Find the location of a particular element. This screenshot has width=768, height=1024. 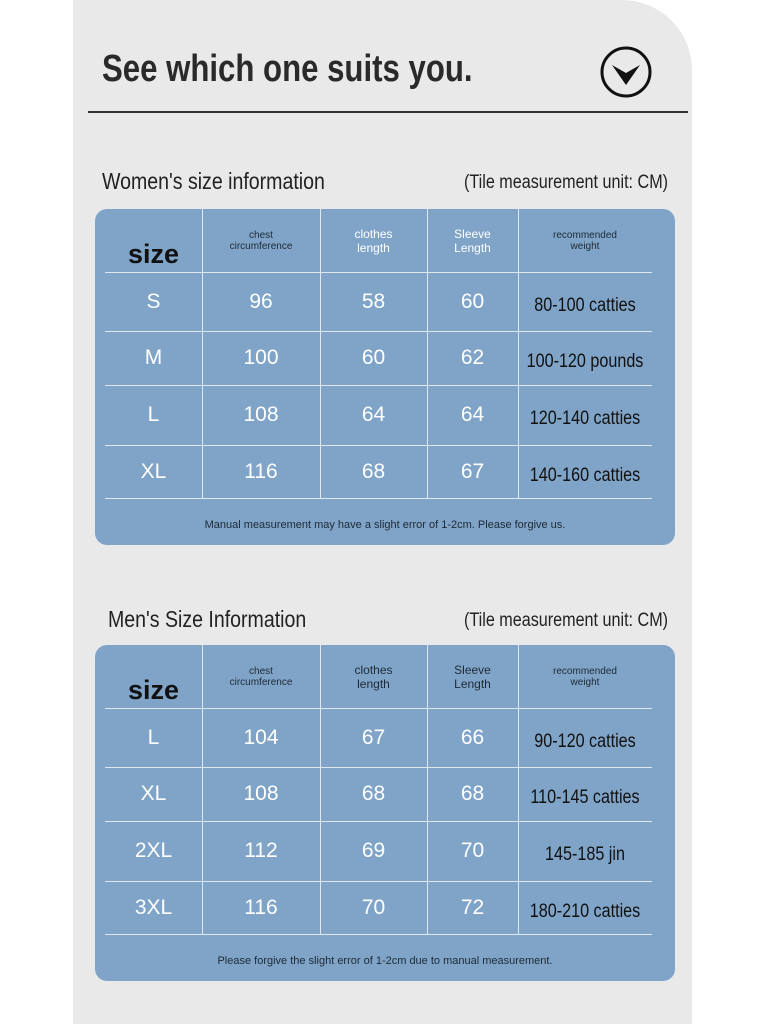

table-cell: 62 is located at coordinates (472, 357).